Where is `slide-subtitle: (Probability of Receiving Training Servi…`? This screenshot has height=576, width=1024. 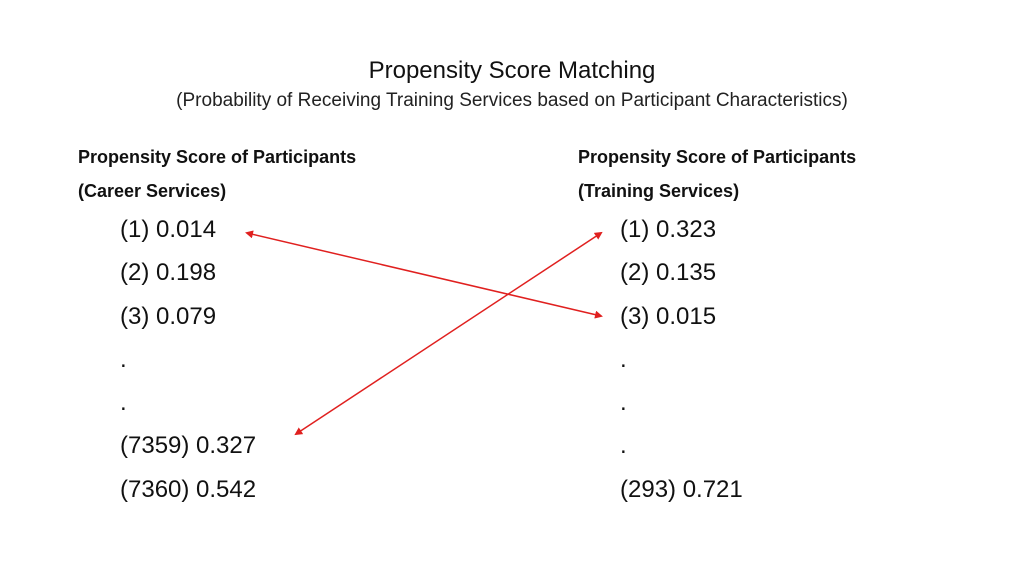
slide-subtitle: (Probability of Receiving Training Servi… is located at coordinates (512, 100).